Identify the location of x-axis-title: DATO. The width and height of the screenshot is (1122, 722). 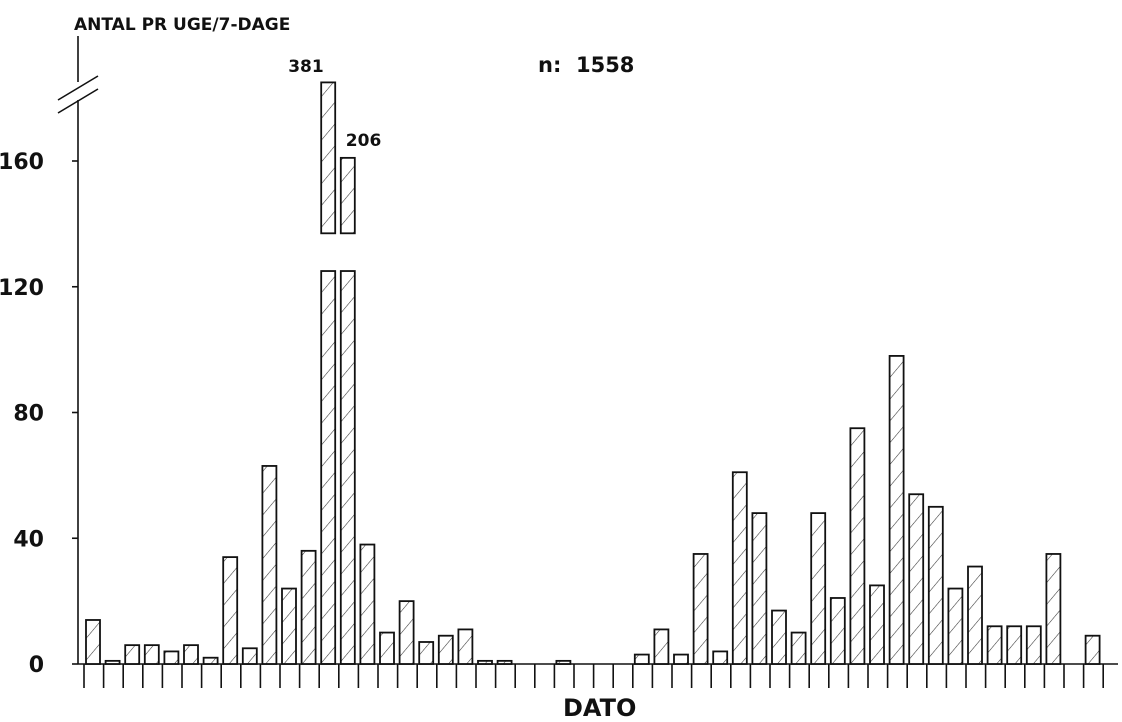
(599, 708).